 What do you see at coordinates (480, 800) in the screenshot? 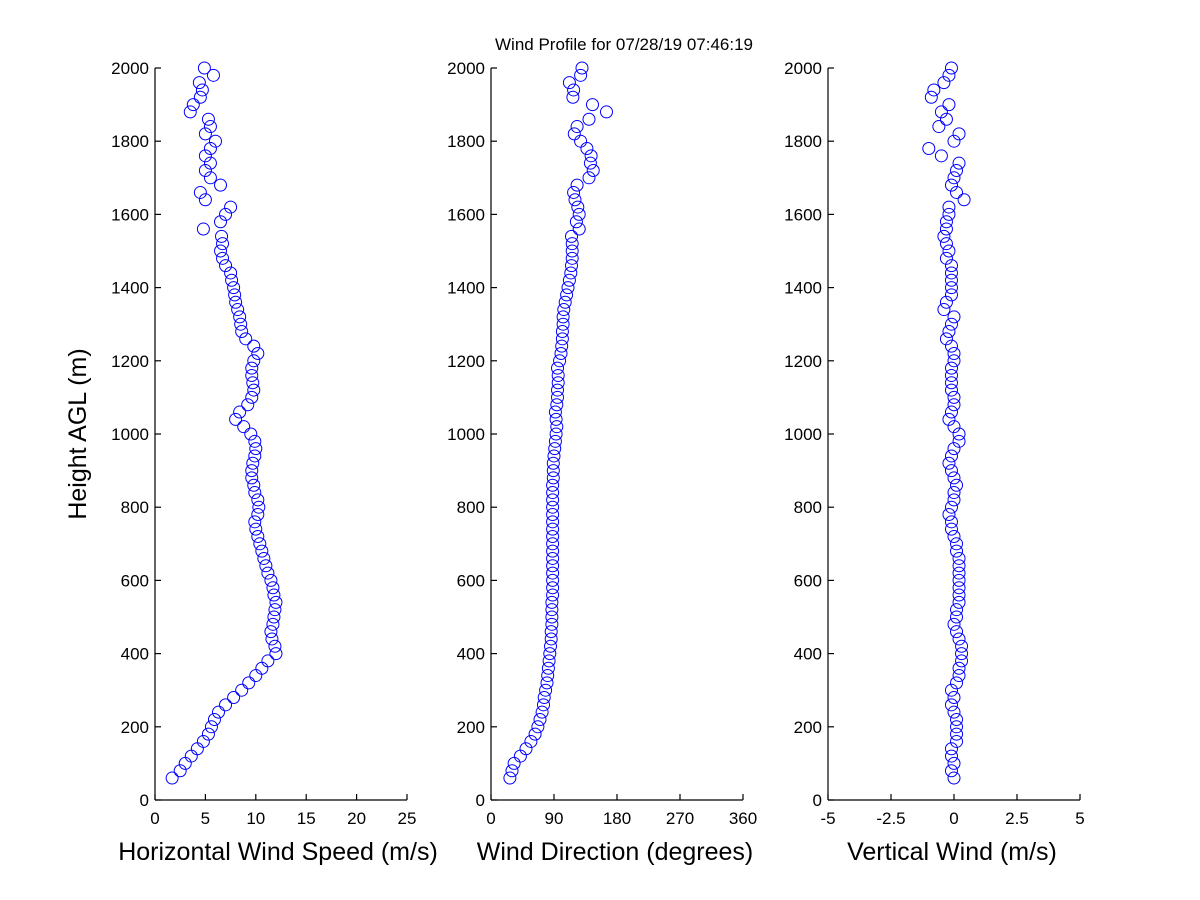
I see `y-tick-label: 0` at bounding box center [480, 800].